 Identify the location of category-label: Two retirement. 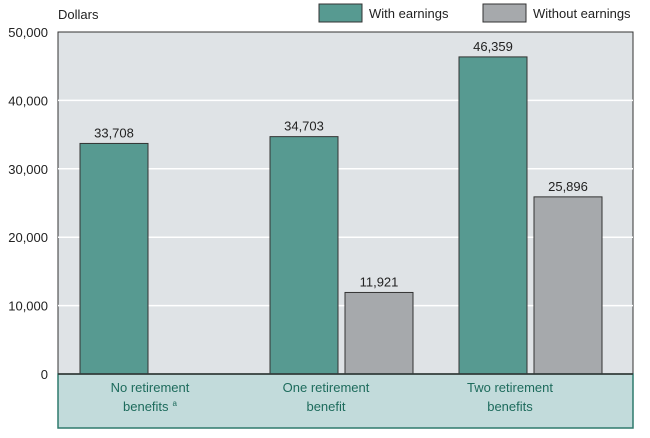
(510, 387).